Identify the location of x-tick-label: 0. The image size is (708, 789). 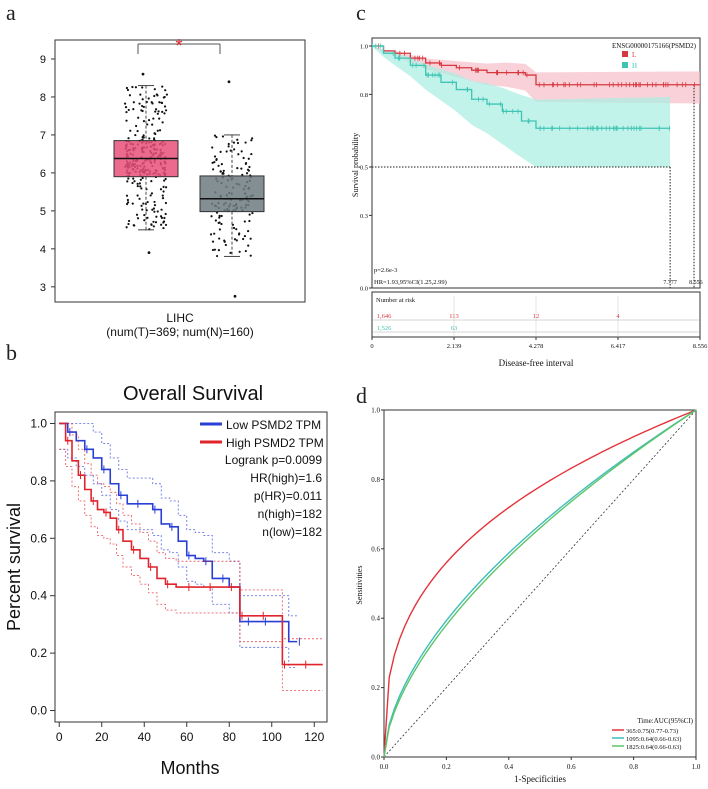
(371, 346).